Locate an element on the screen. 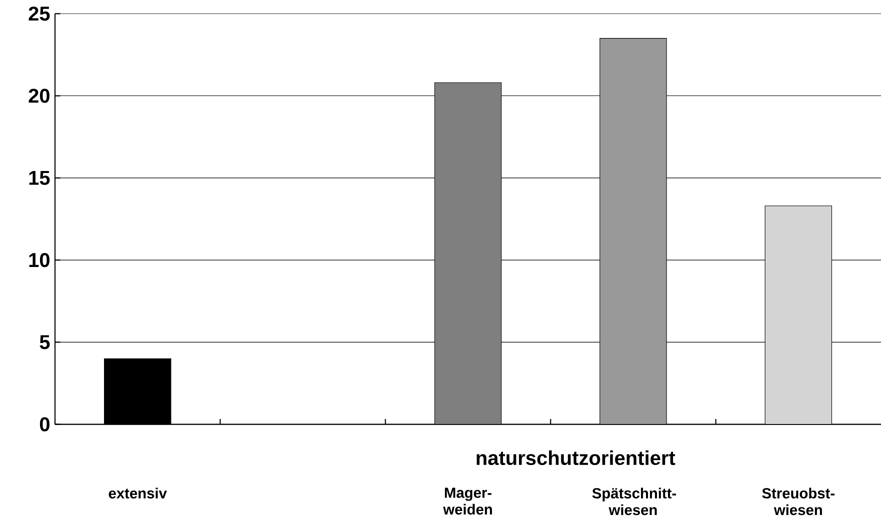  y-tick-label: 25 is located at coordinates (39, 13).